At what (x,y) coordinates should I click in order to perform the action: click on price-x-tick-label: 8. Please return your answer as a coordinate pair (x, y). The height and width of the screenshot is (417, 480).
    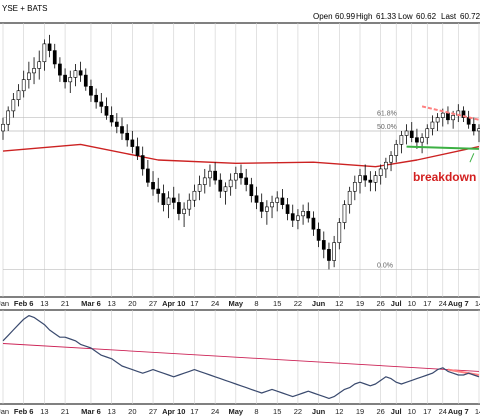
    Looking at the image, I should click on (256, 303).